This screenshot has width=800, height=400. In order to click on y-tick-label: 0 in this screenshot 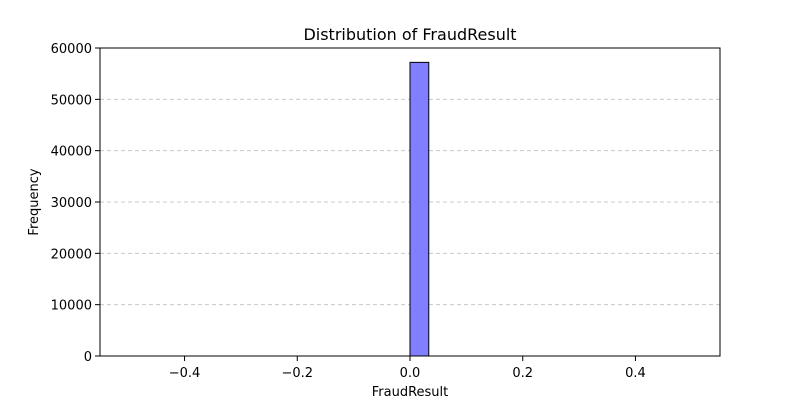, I will do `click(88, 357)`.